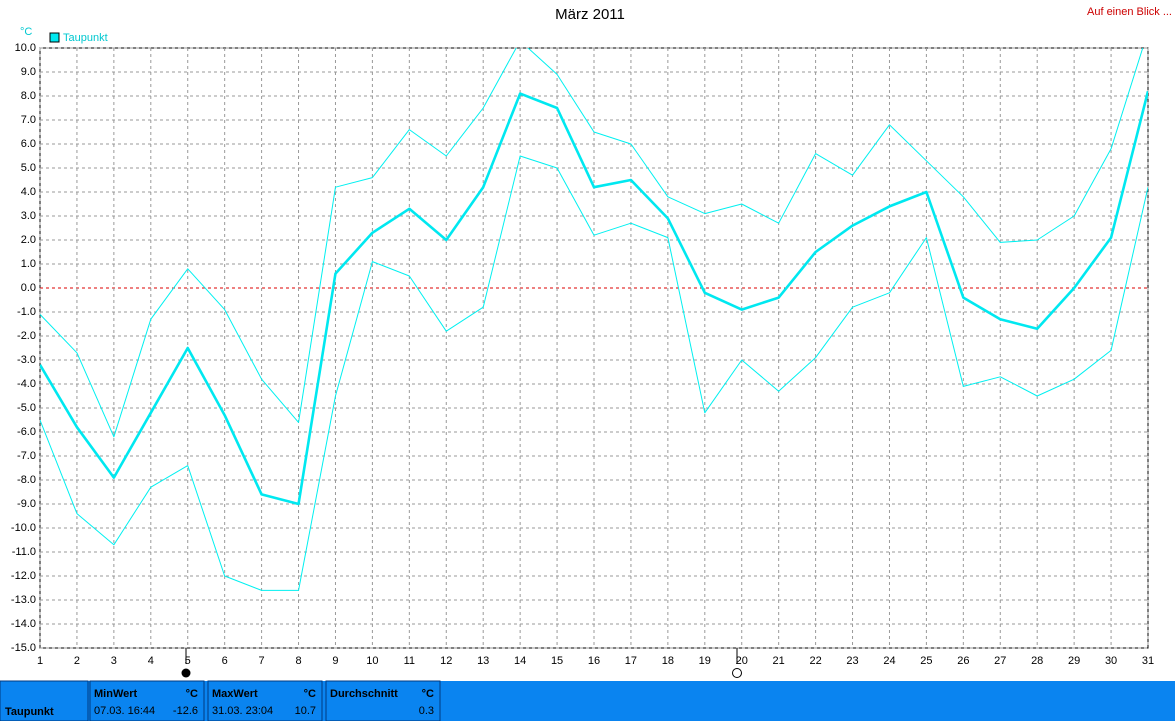 The width and height of the screenshot is (1175, 721). Describe the element at coordinates (737, 673) in the screenshot. I see `full-moon-icon` at that location.